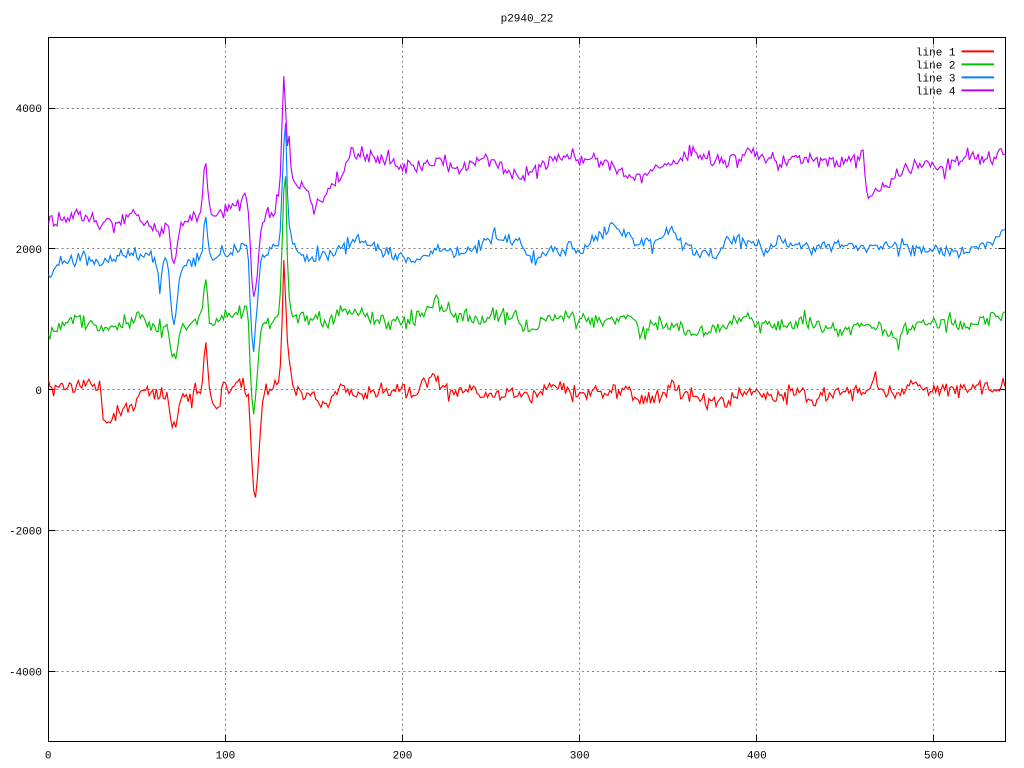 The height and width of the screenshot is (768, 1024). I want to click on svg-text: p2940_22, so click(527, 20).